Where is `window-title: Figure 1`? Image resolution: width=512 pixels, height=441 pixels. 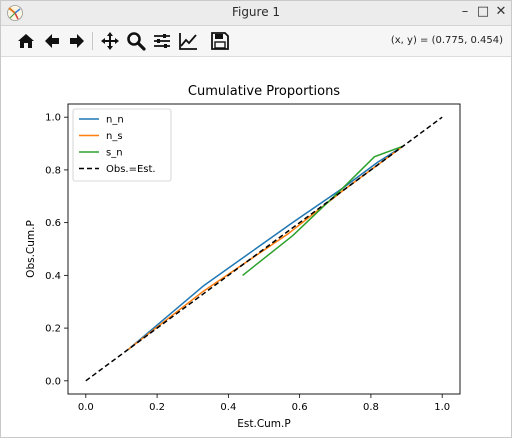
window-title: Figure 1 is located at coordinates (256, 12).